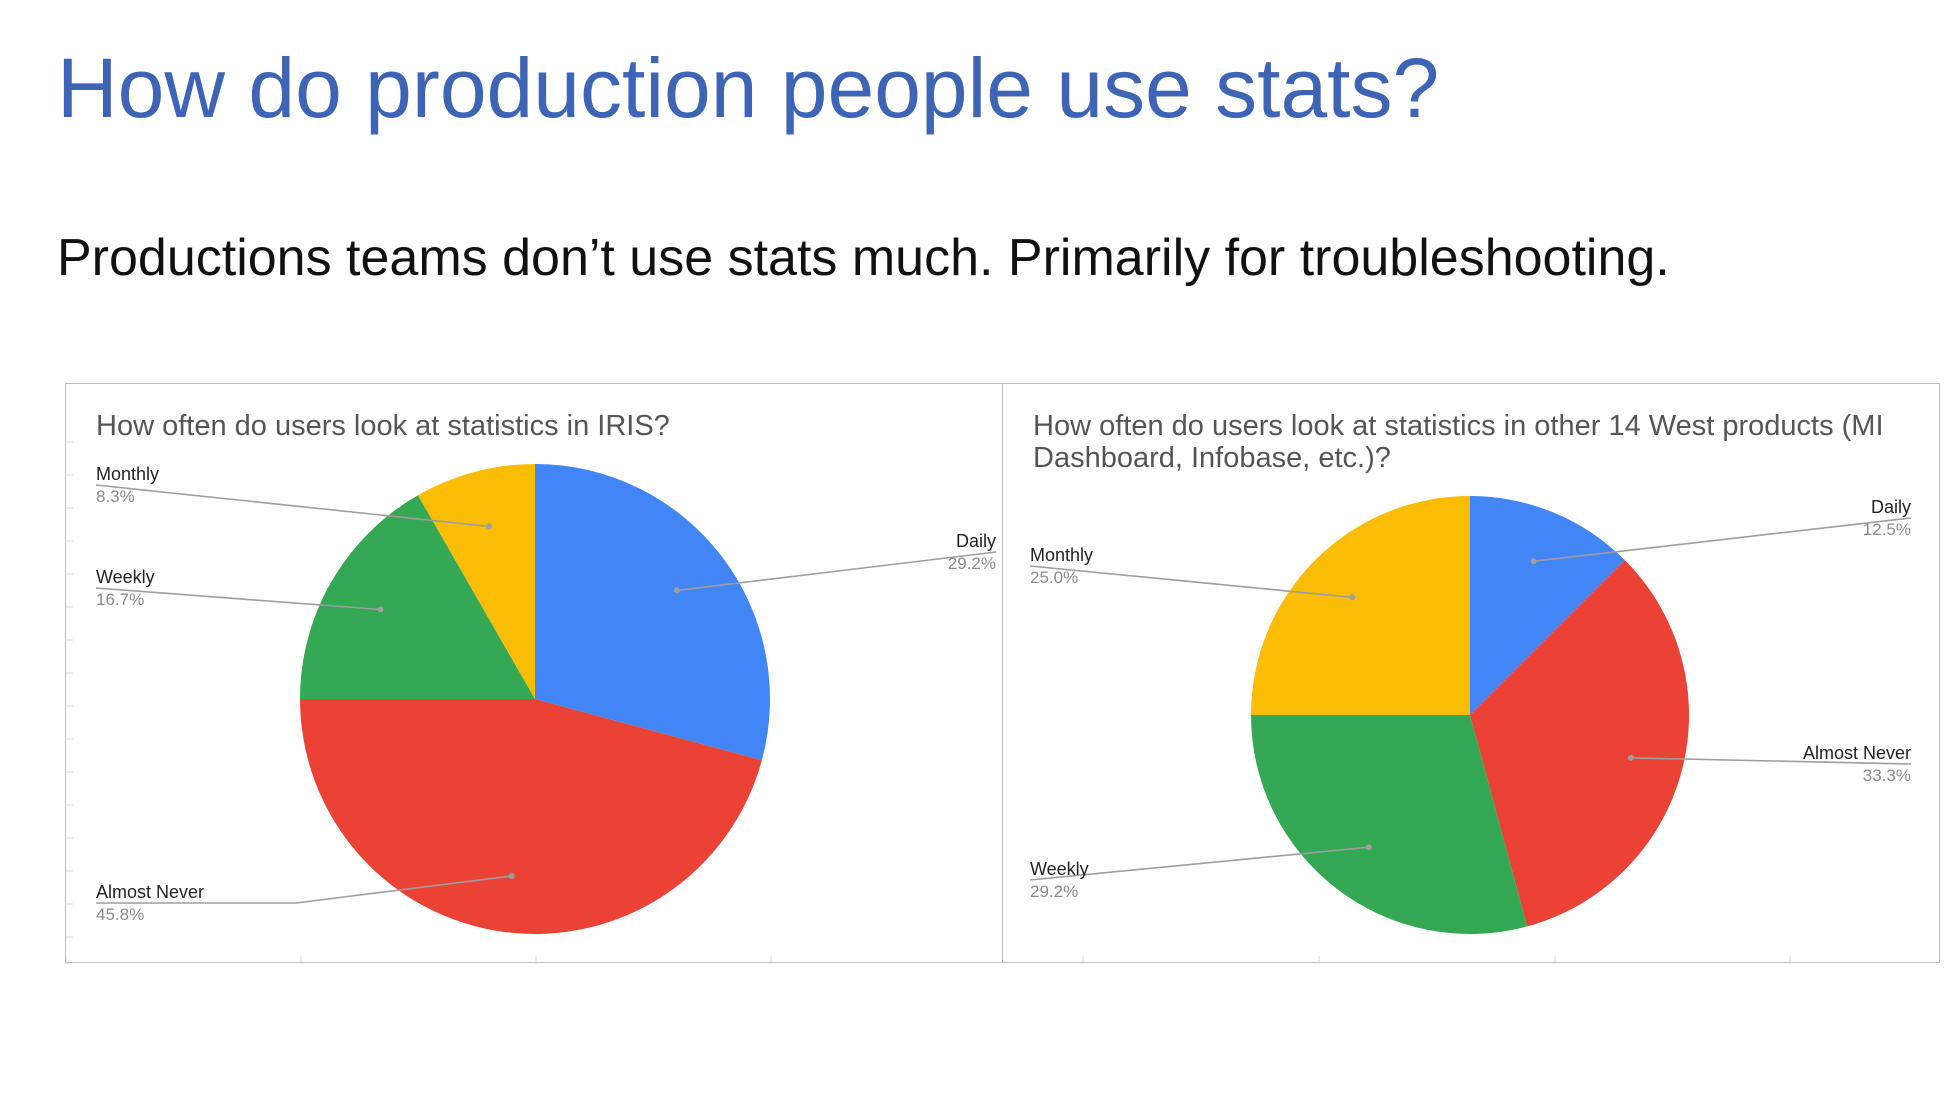  I want to click on pie-slice-monthly, so click(1360, 605).